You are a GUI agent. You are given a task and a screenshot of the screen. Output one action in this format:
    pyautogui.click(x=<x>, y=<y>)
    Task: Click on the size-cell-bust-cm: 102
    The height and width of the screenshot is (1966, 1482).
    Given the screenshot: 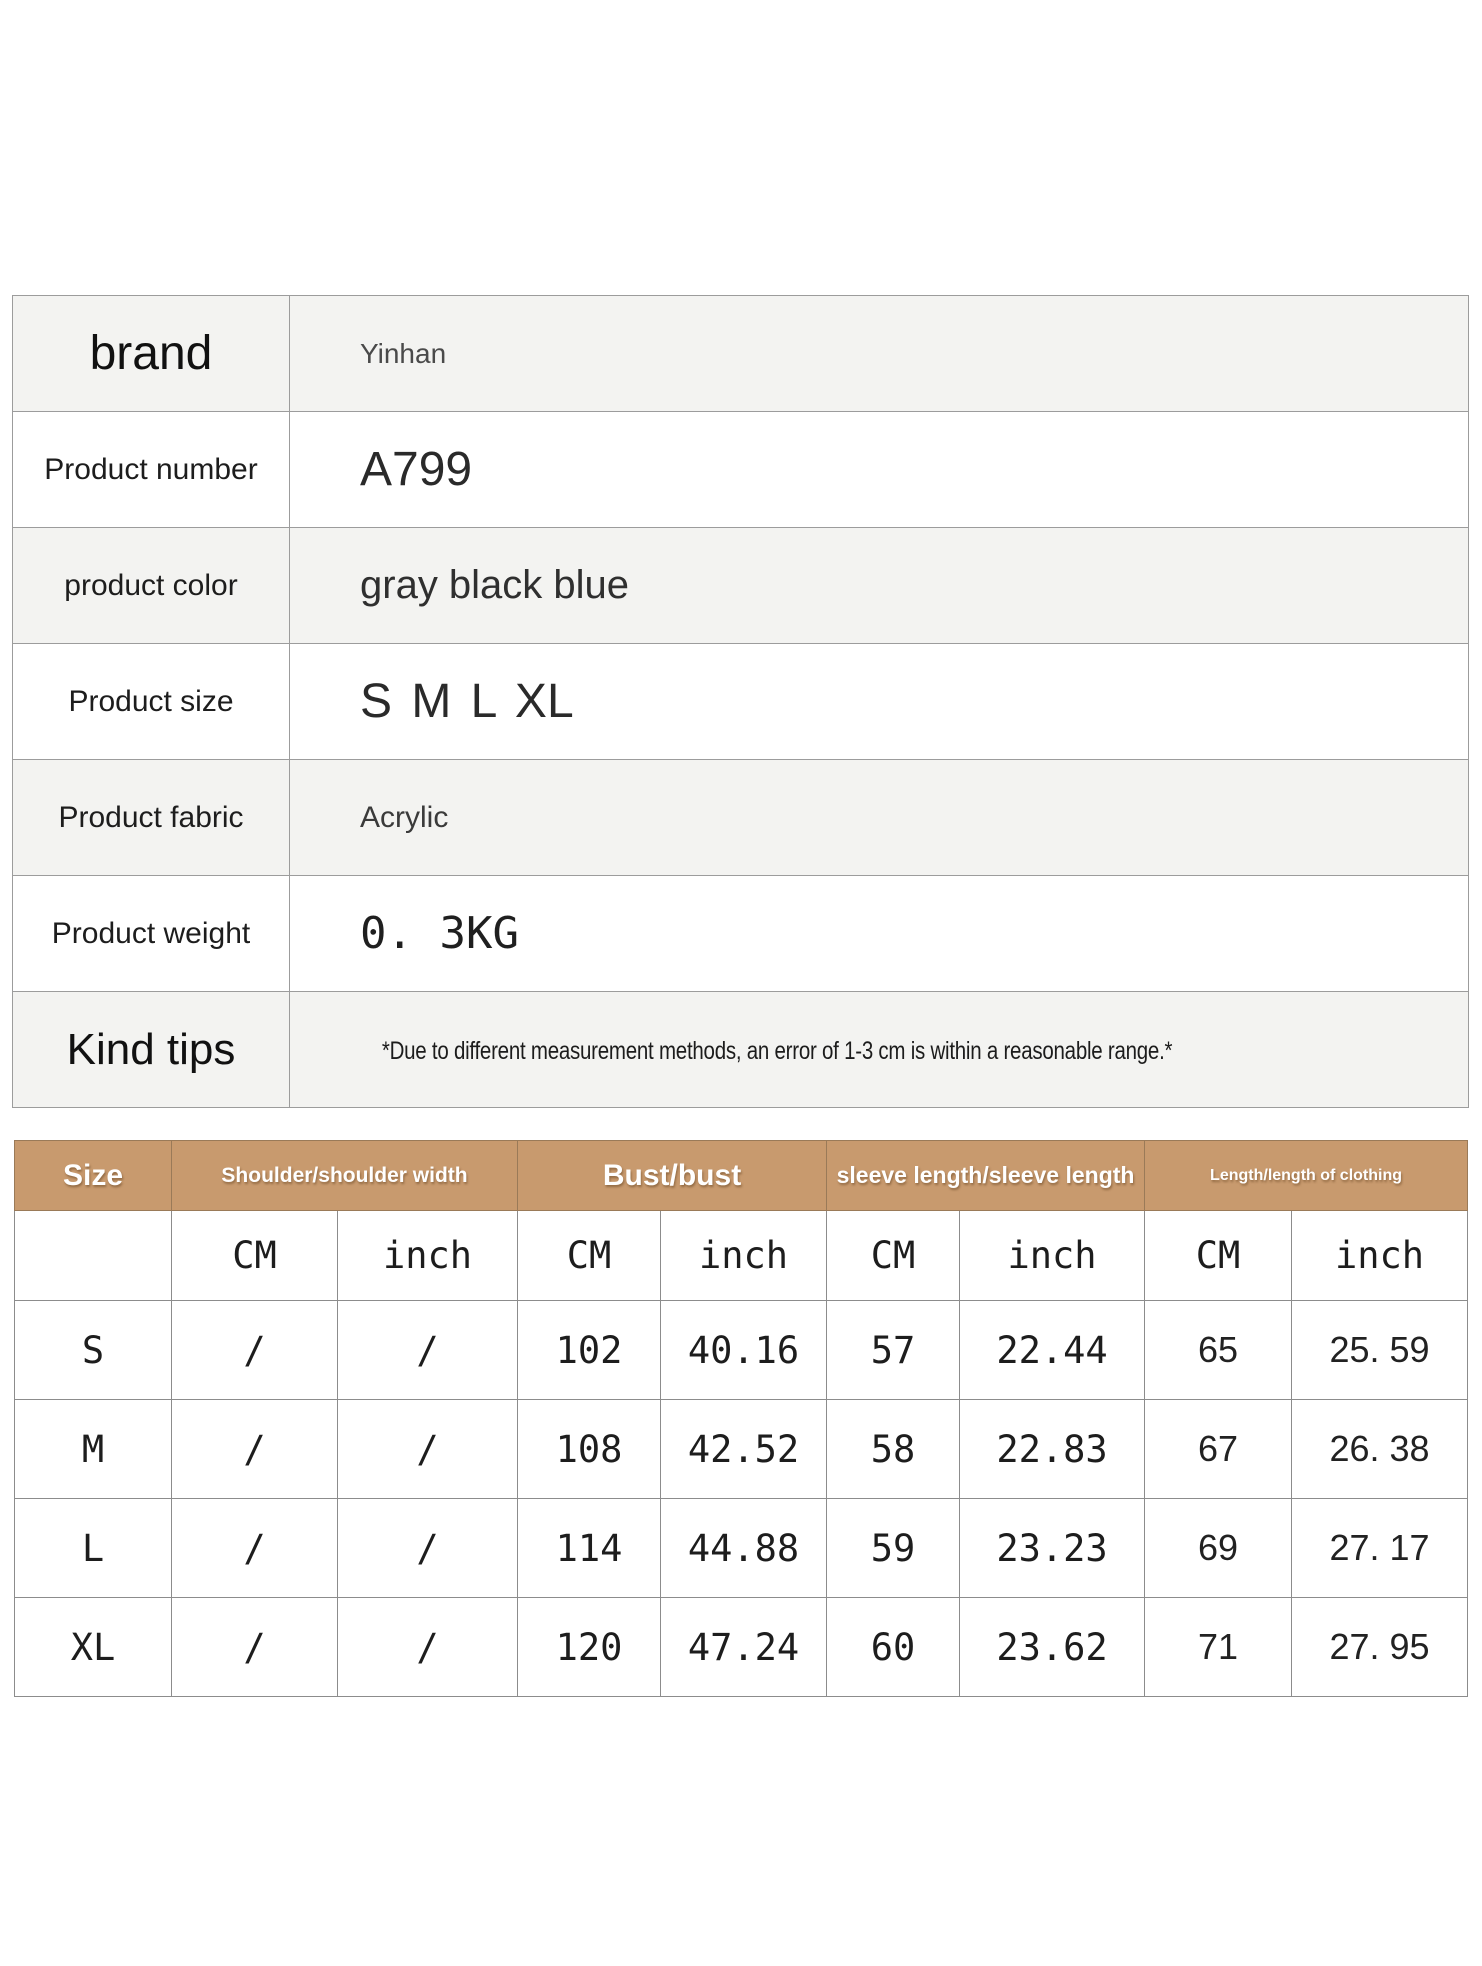 What is the action you would take?
    pyautogui.click(x=589, y=1350)
    